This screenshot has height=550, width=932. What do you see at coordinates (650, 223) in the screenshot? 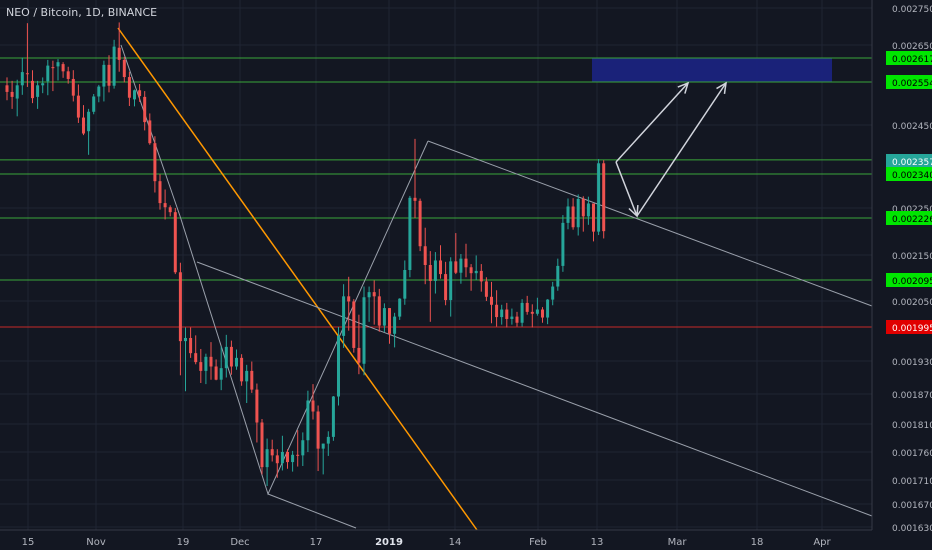
I see `channel-upper-line` at bounding box center [650, 223].